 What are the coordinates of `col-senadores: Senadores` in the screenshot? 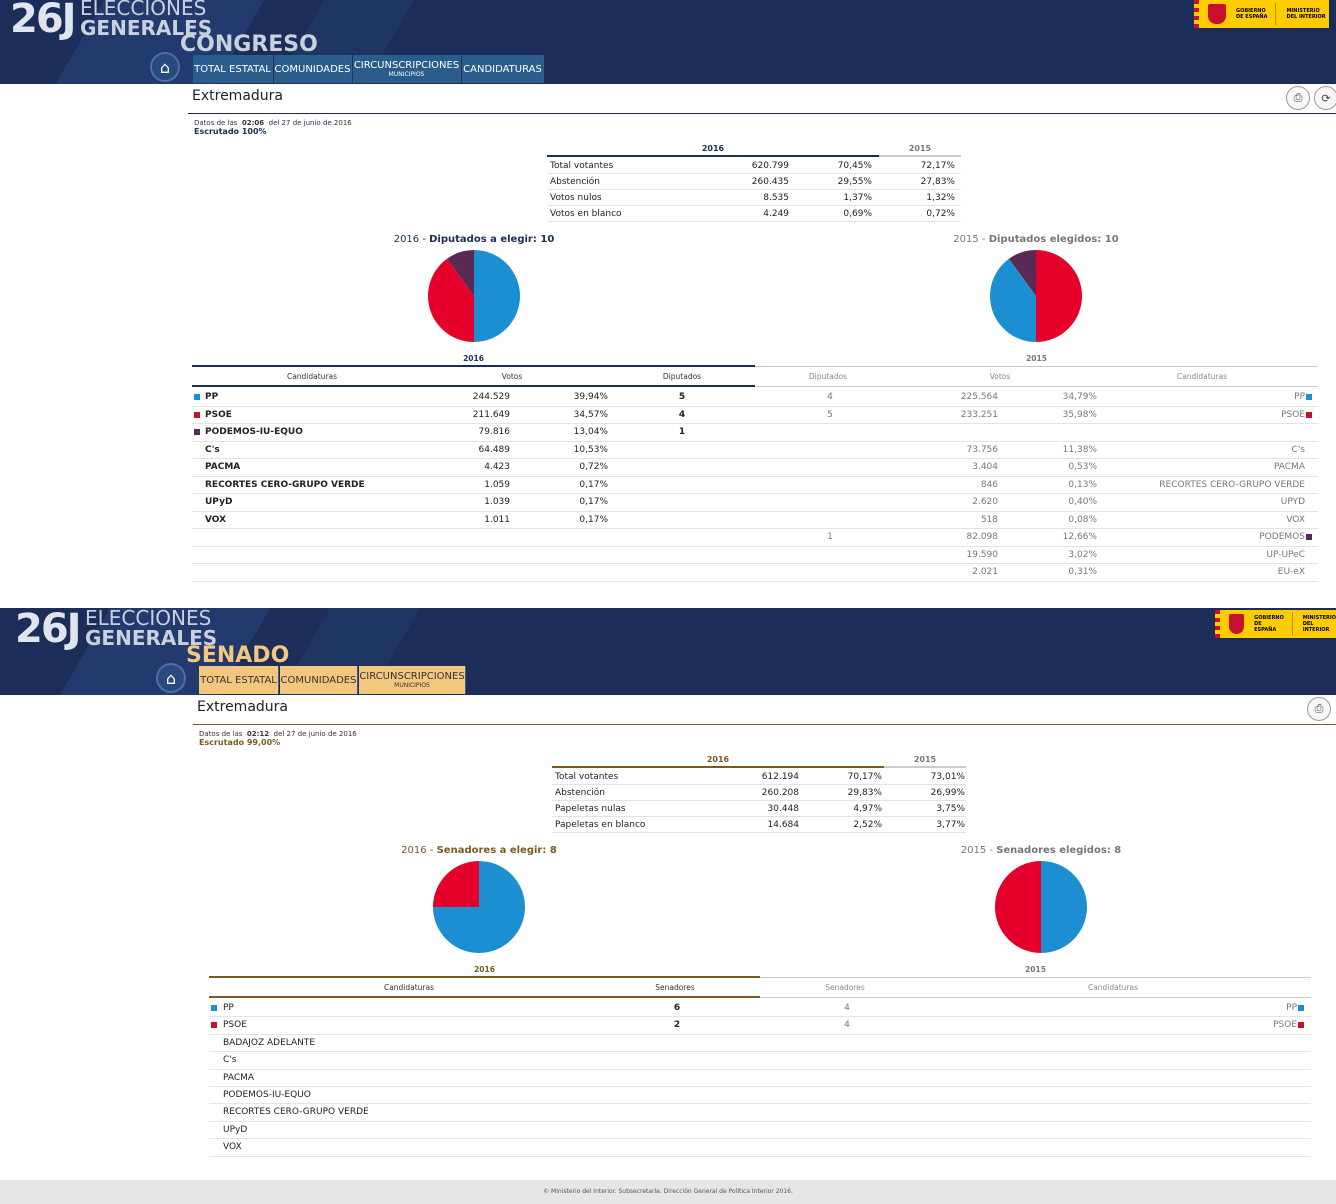 It's located at (675, 987).